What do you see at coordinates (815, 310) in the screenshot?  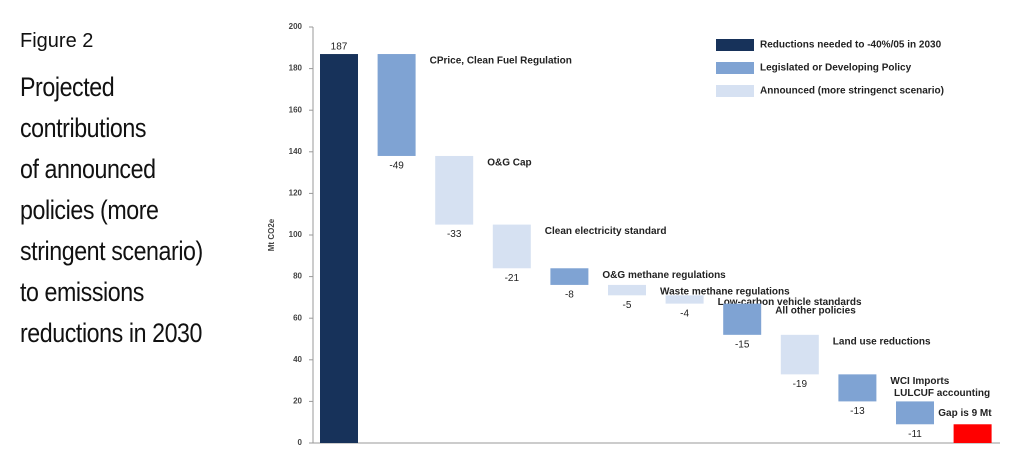 I see `category-label: All other policies` at bounding box center [815, 310].